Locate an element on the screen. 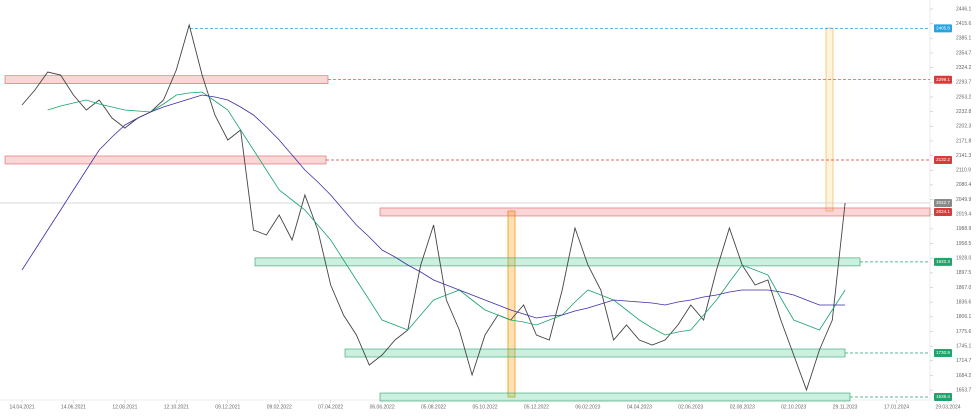  price-tag-label: 2299.1 is located at coordinates (943, 79).